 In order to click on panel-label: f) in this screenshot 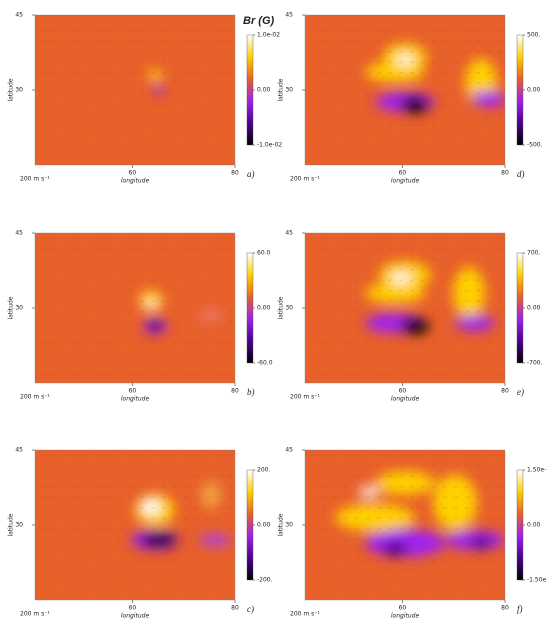, I will do `click(520, 609)`.